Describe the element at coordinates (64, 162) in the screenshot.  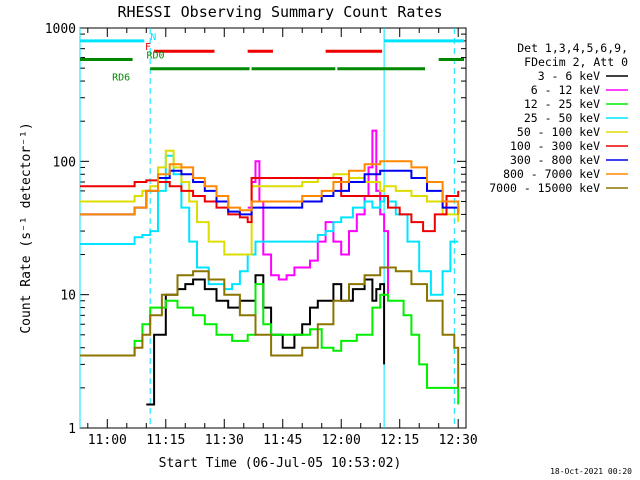
I see `y-tick-label: 100` at that location.